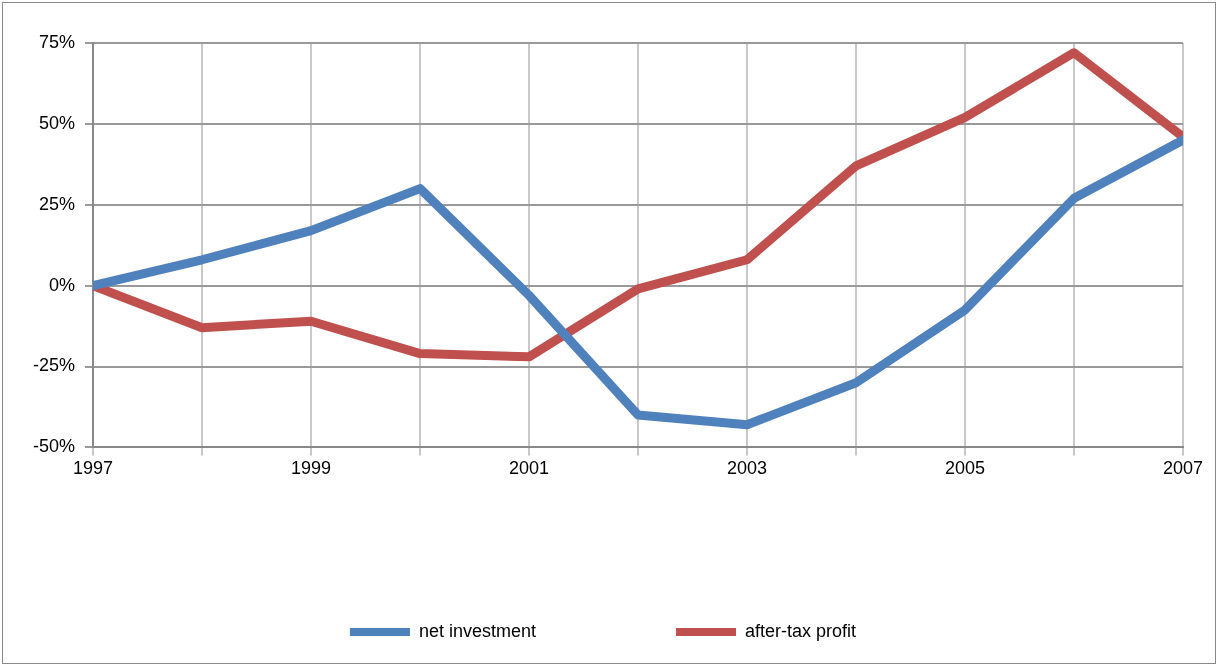 The image size is (1220, 668). What do you see at coordinates (57, 41) in the screenshot?
I see `y-tick-label: 75%` at bounding box center [57, 41].